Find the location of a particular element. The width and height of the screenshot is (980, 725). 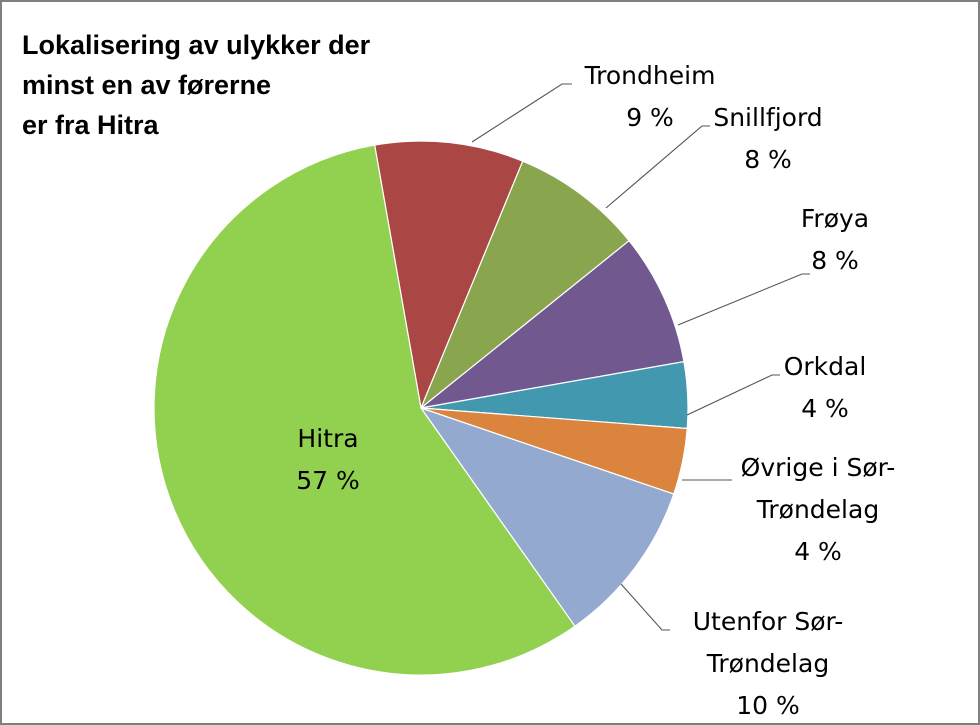

slice-name-label: Trondheim is located at coordinates (650, 75).